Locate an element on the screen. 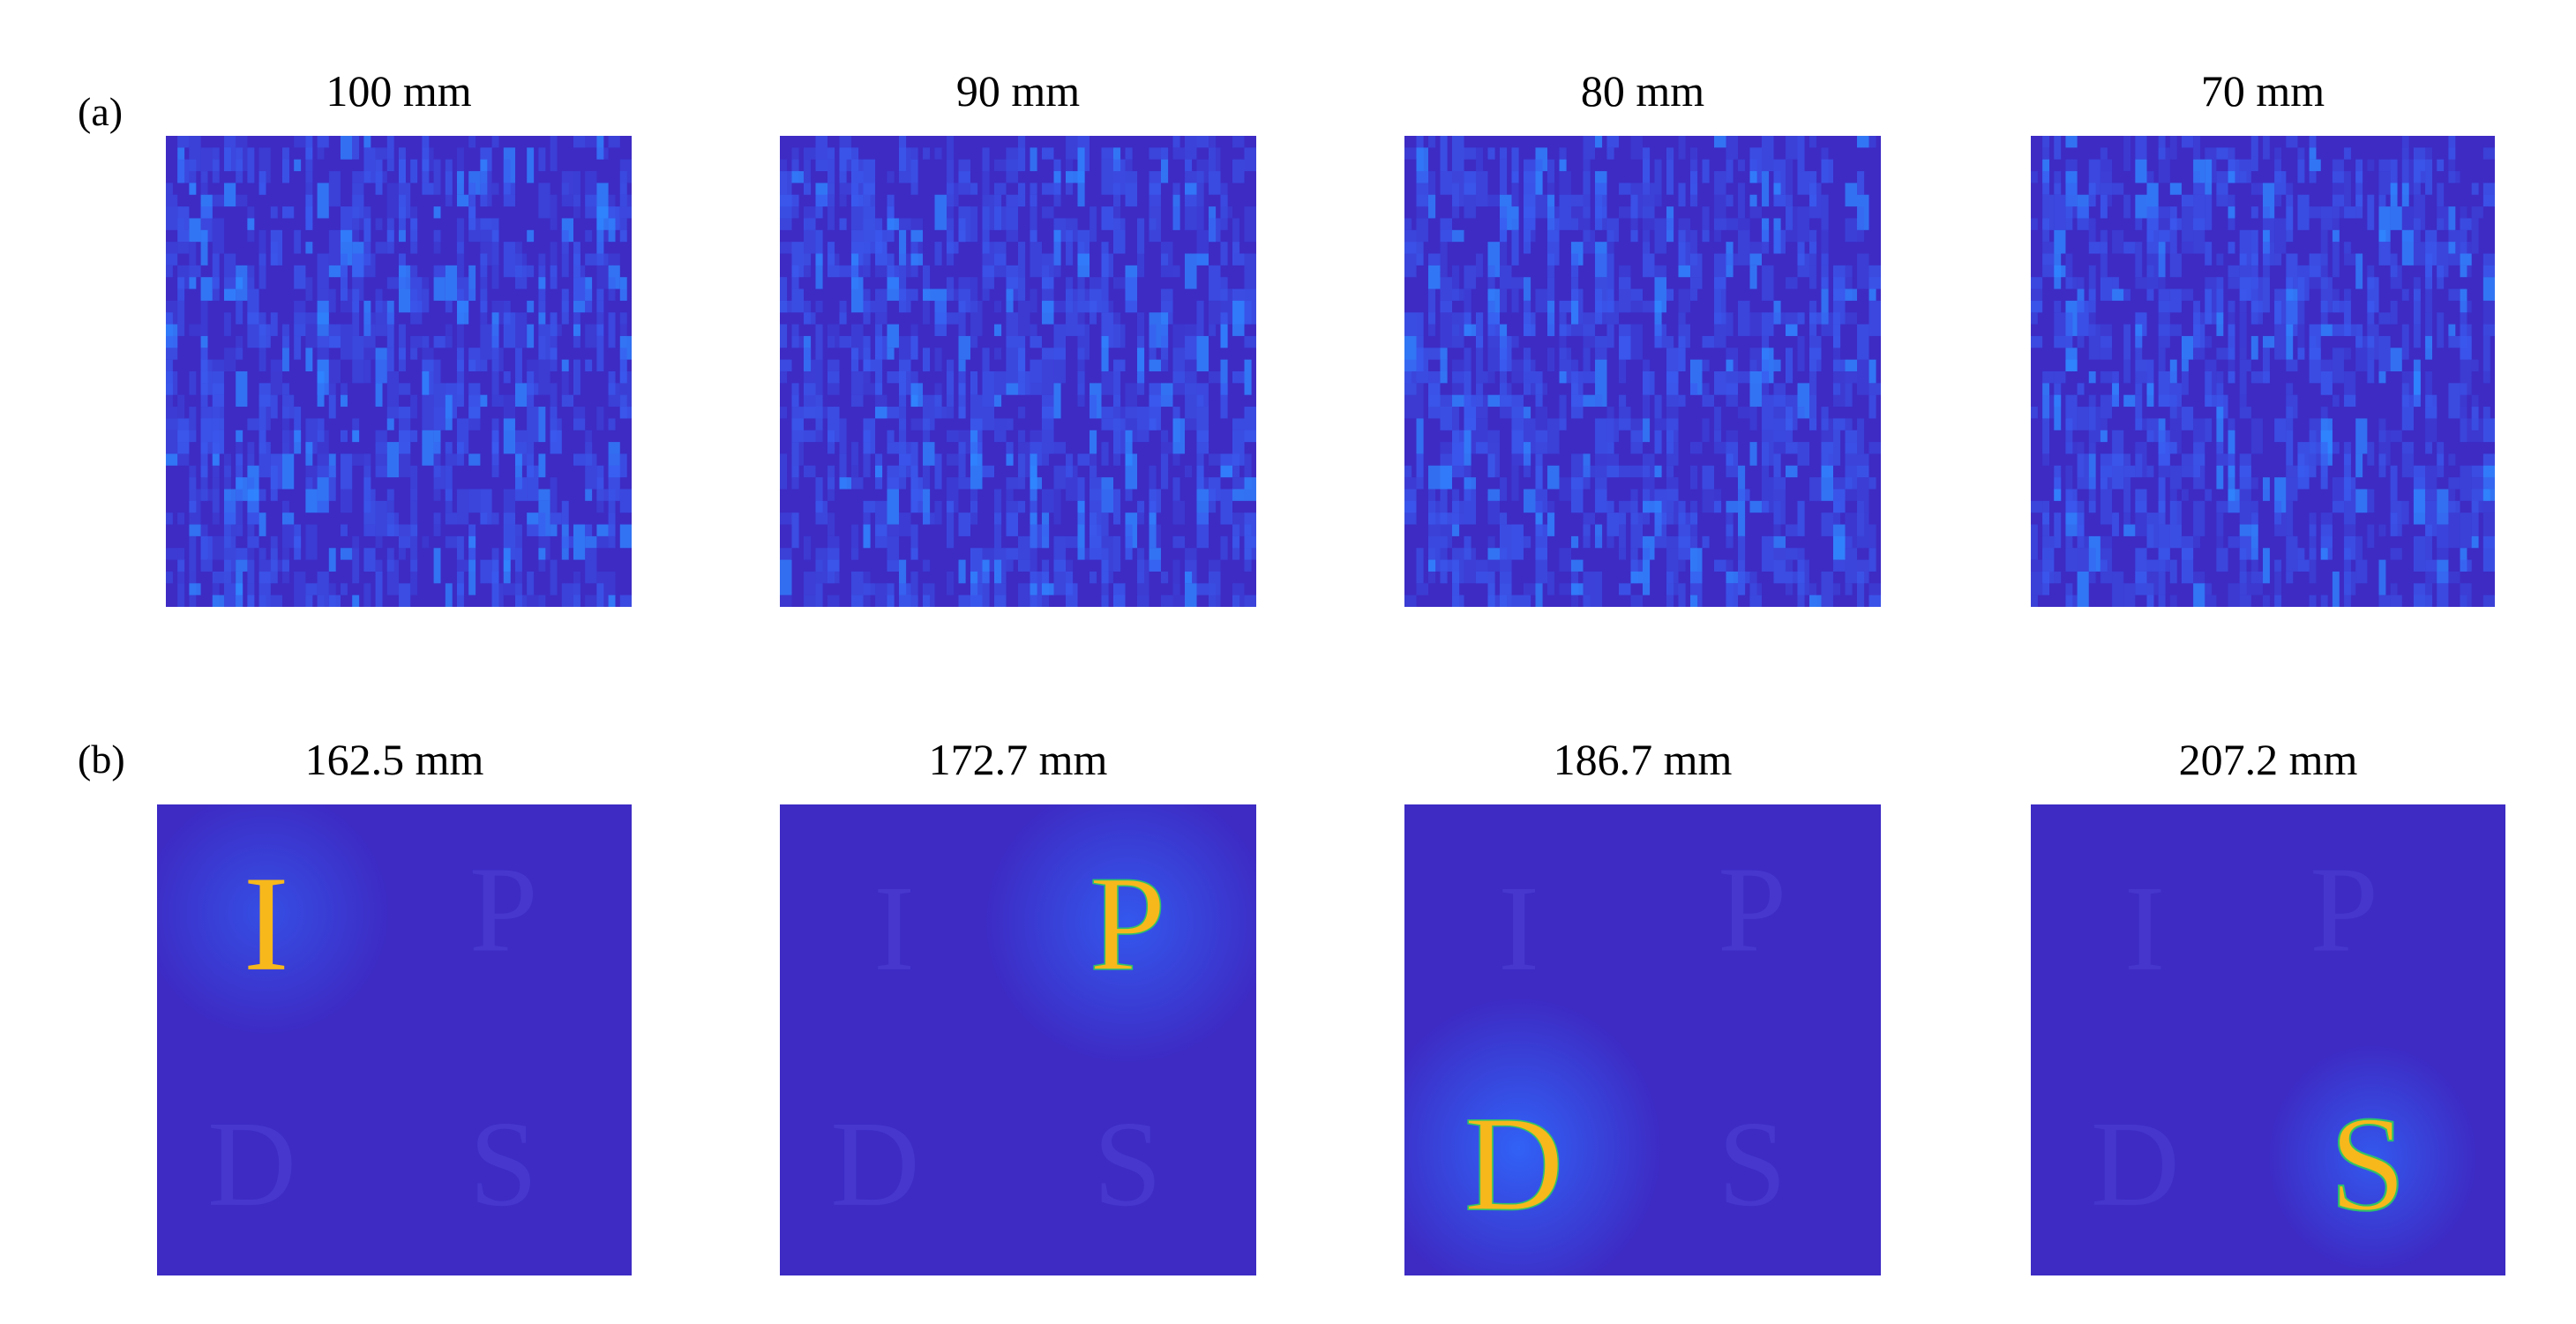 This screenshot has width=2576, height=1324. row-a-label: (a) is located at coordinates (101, 112).